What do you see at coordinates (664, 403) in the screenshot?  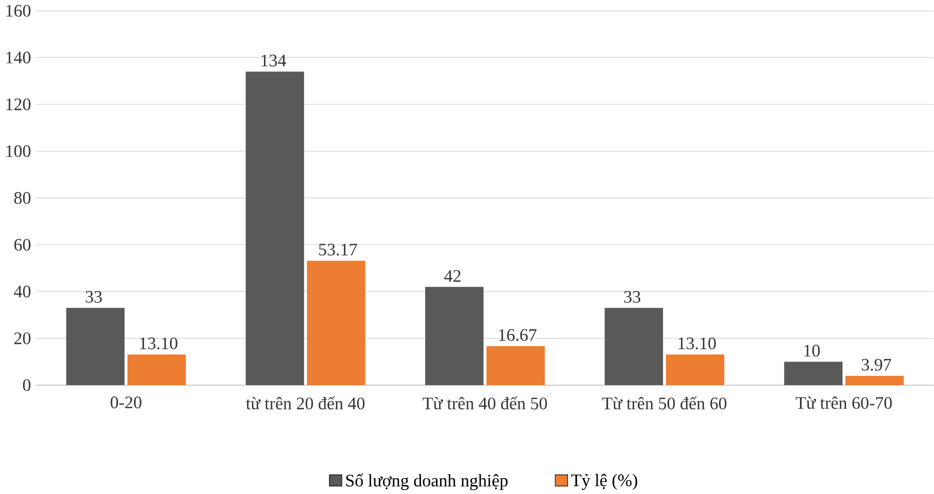 I see `x-tick-label: Từ trên 50 đến 60` at bounding box center [664, 403].